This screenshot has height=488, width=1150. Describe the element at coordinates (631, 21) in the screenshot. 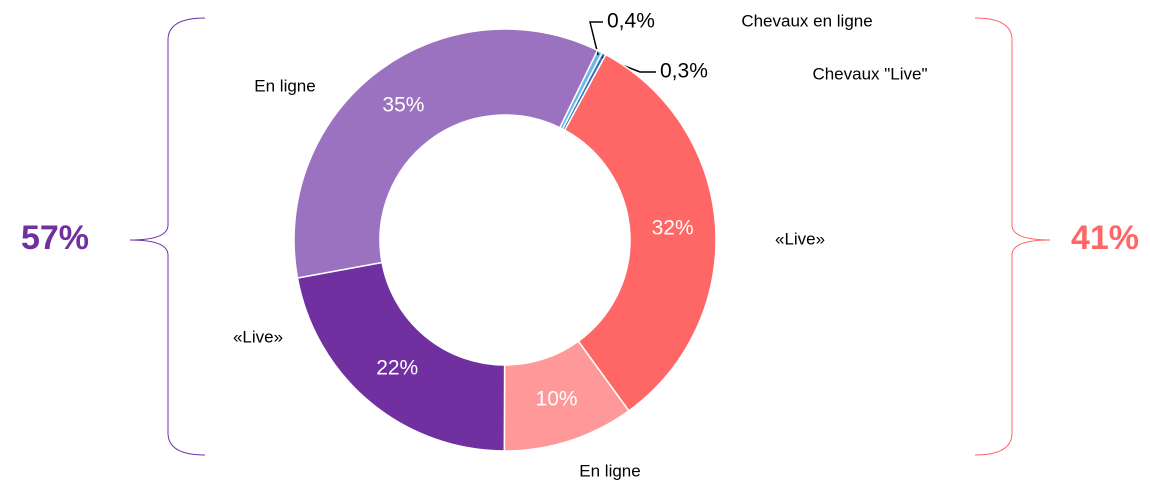

I see `value-label: 0,4%` at that location.